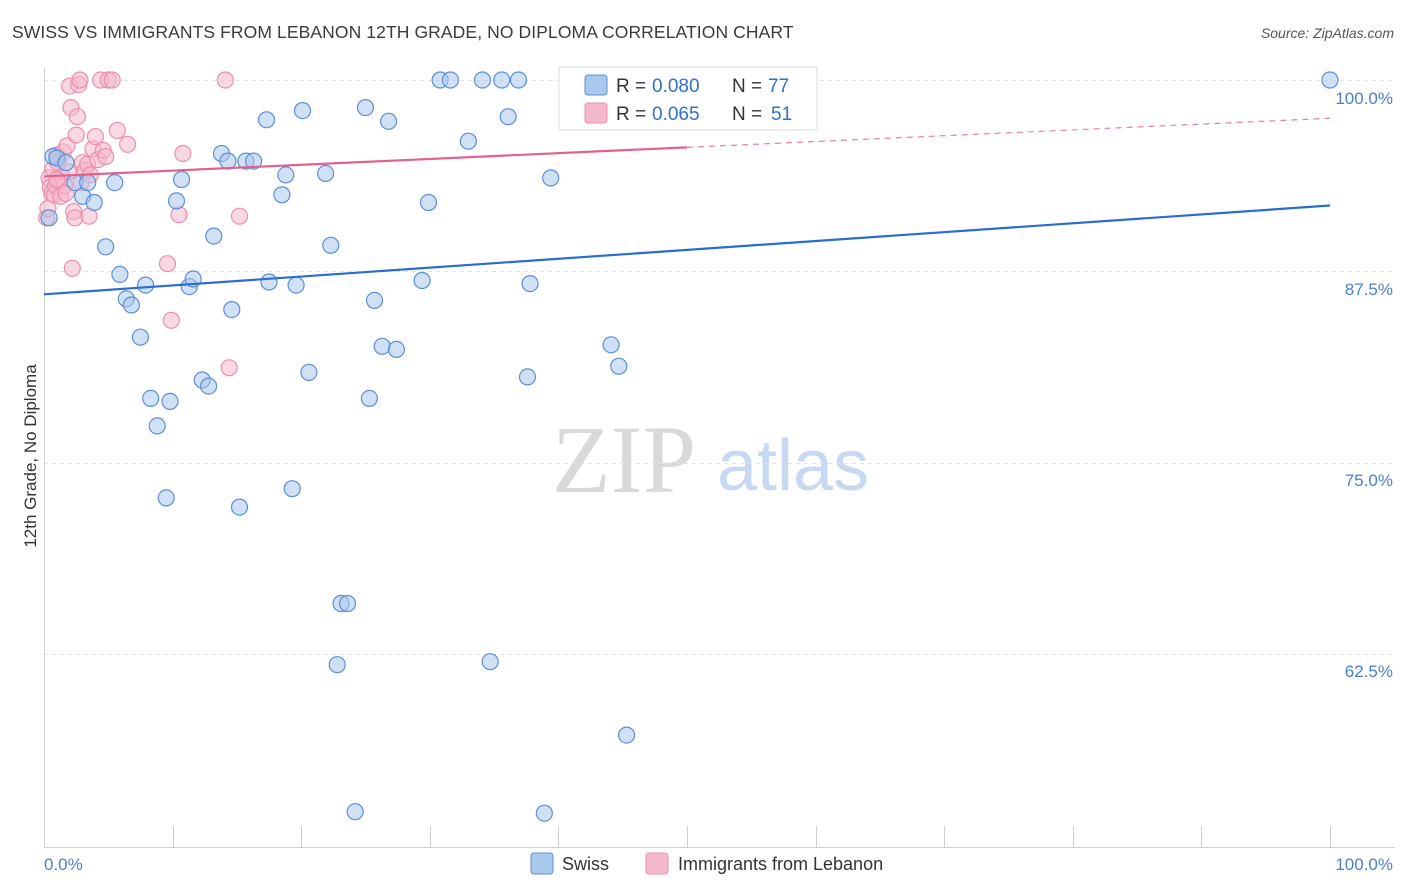  I want to click on bottom-legend-swatch-swiss, so click(542, 863).